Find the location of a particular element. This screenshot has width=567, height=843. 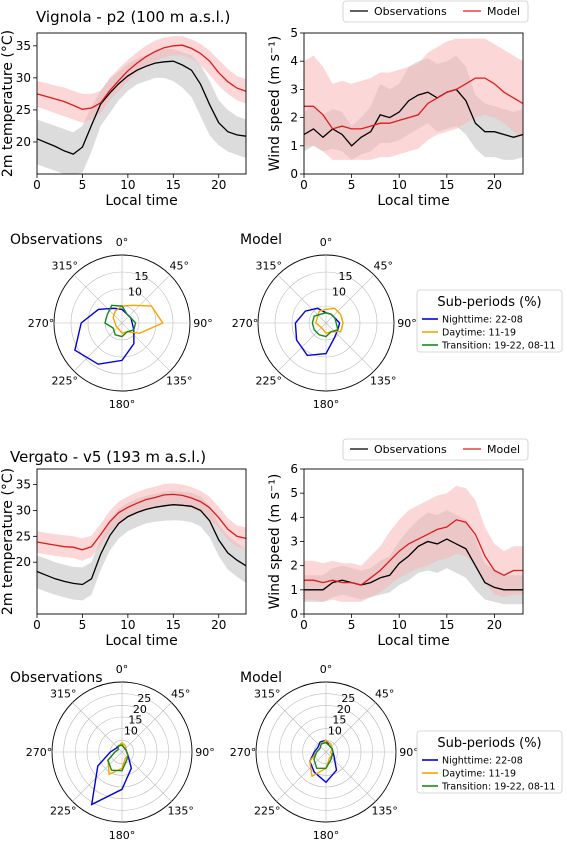

y-tick-label: 6 is located at coordinates (294, 469).